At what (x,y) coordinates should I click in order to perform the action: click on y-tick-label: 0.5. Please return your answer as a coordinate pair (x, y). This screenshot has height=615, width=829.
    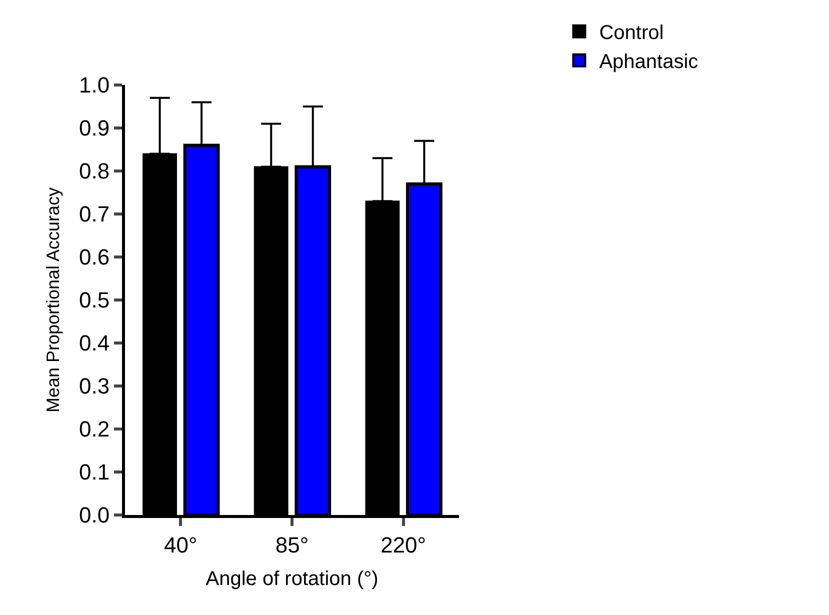
    Looking at the image, I should click on (94, 300).